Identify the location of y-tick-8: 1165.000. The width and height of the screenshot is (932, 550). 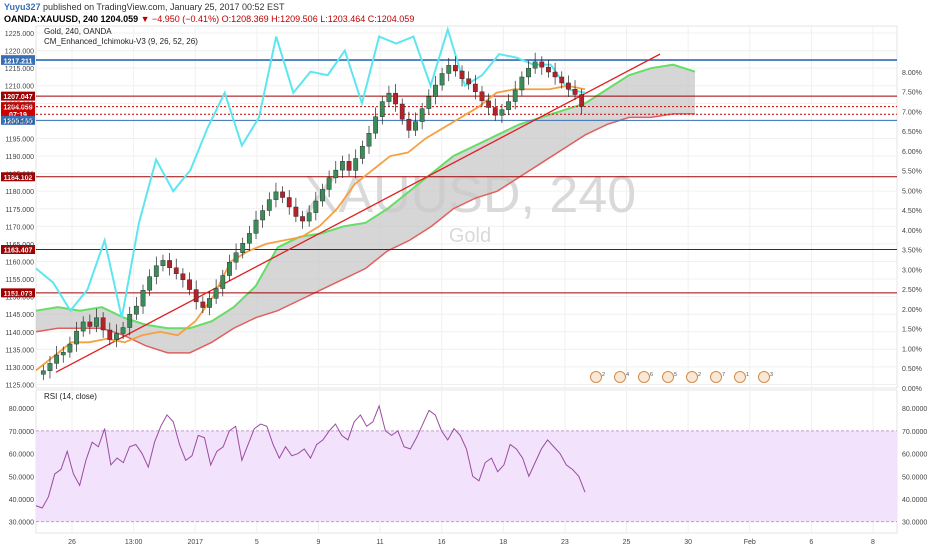
(19, 245).